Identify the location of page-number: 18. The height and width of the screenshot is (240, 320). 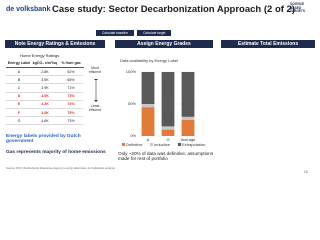
(306, 172).